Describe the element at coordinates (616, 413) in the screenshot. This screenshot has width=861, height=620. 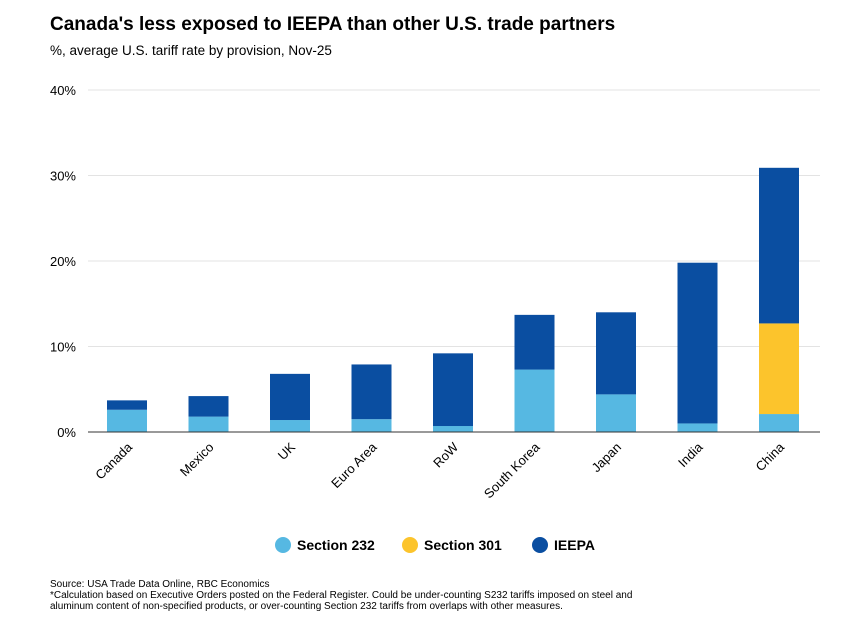
I see `bar-section-232-japan` at that location.